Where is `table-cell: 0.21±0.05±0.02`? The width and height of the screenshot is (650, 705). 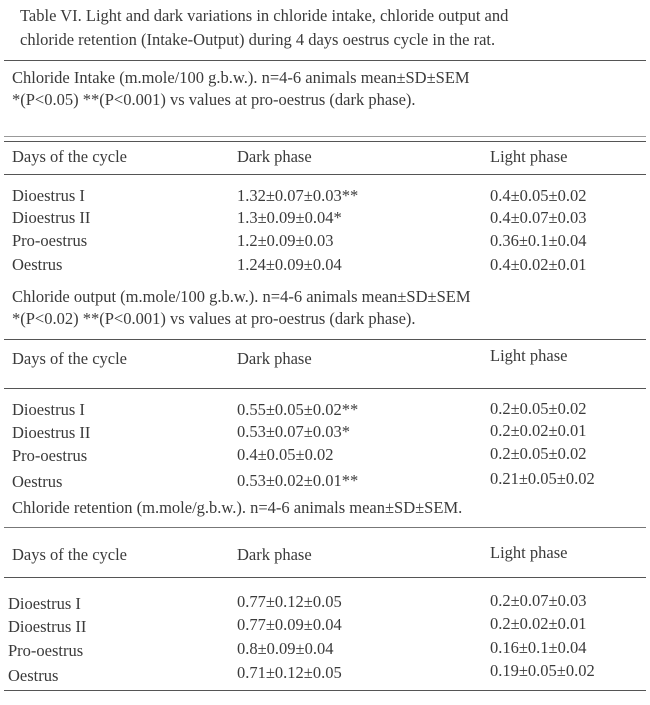 table-cell: 0.21±0.05±0.02 is located at coordinates (542, 478).